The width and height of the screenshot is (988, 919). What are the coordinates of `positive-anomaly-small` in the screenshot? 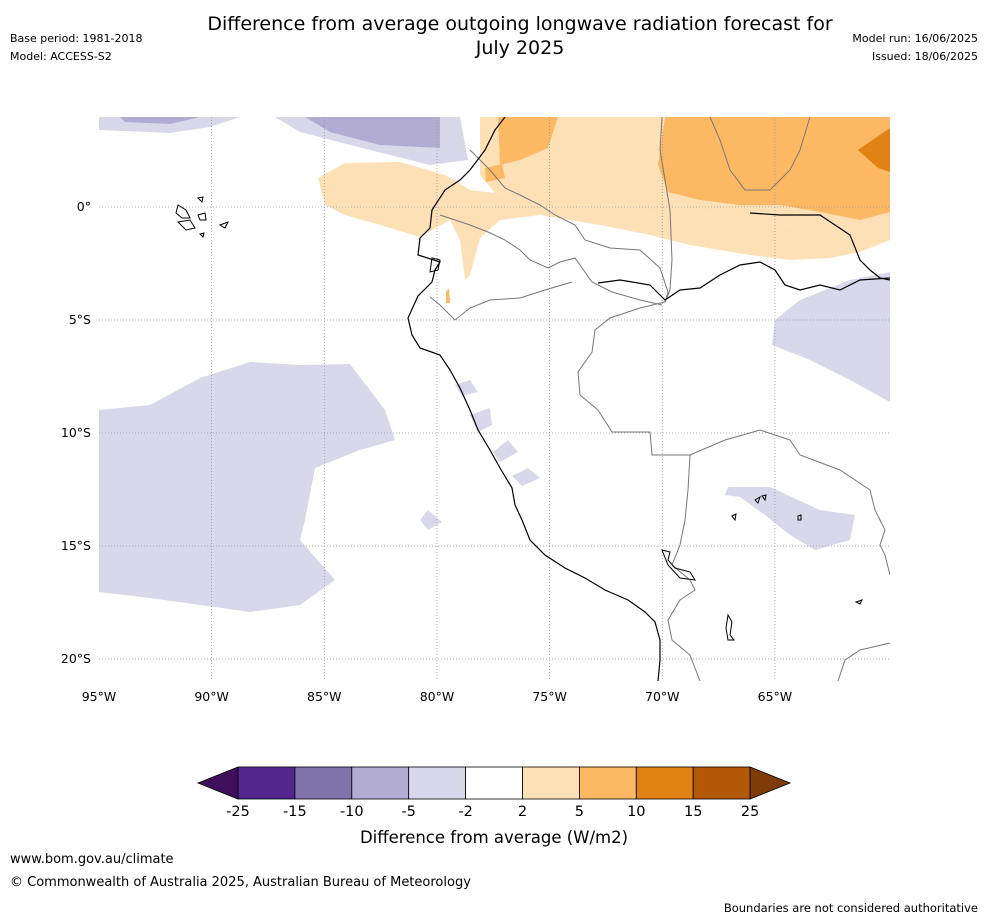 It's located at (448, 295).